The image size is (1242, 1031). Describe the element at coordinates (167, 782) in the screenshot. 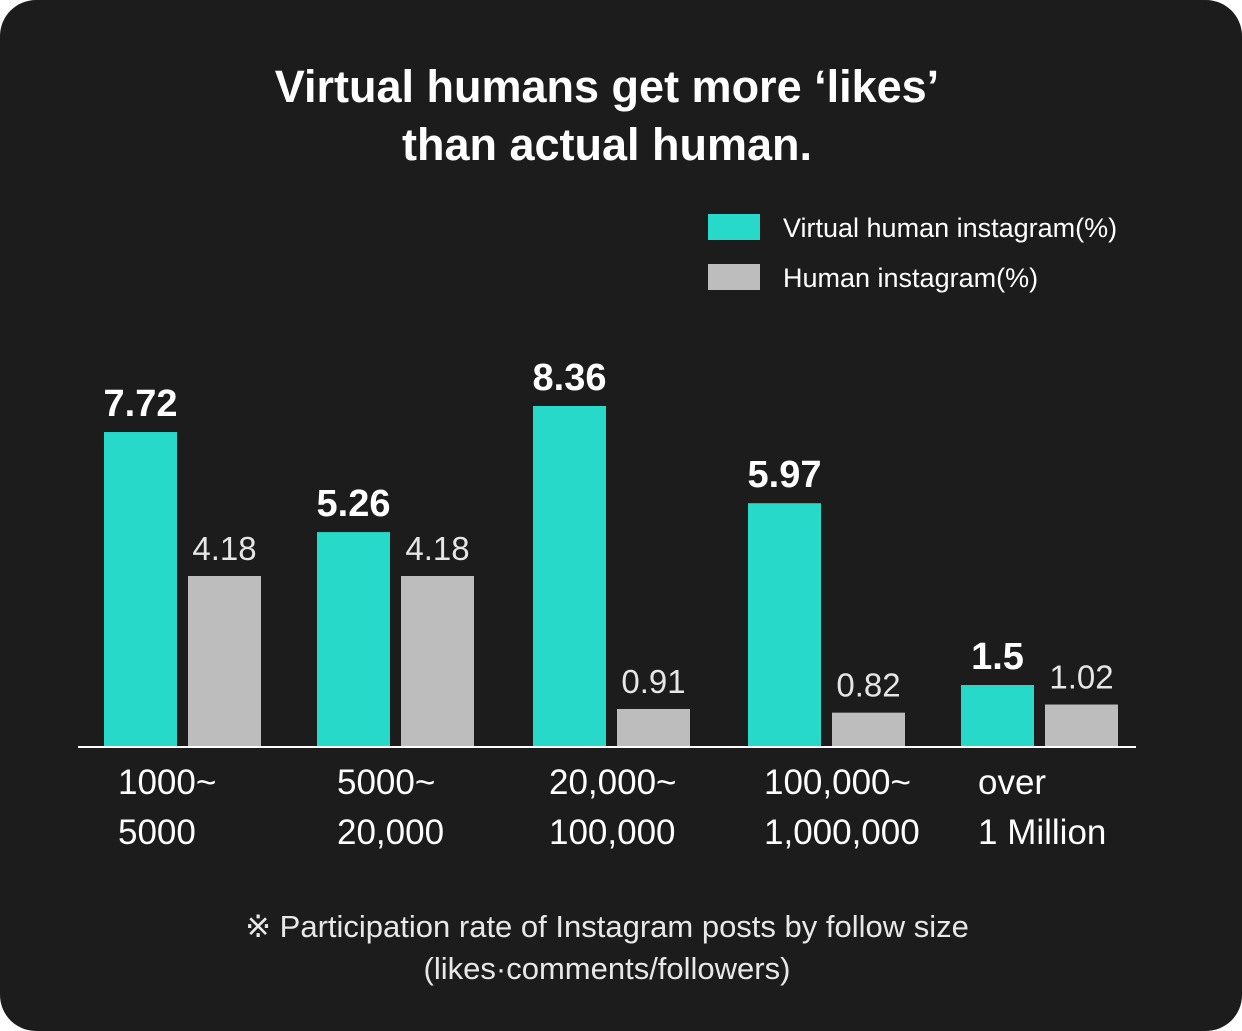

I see `category-label-1-line-1: 1000~` at that location.